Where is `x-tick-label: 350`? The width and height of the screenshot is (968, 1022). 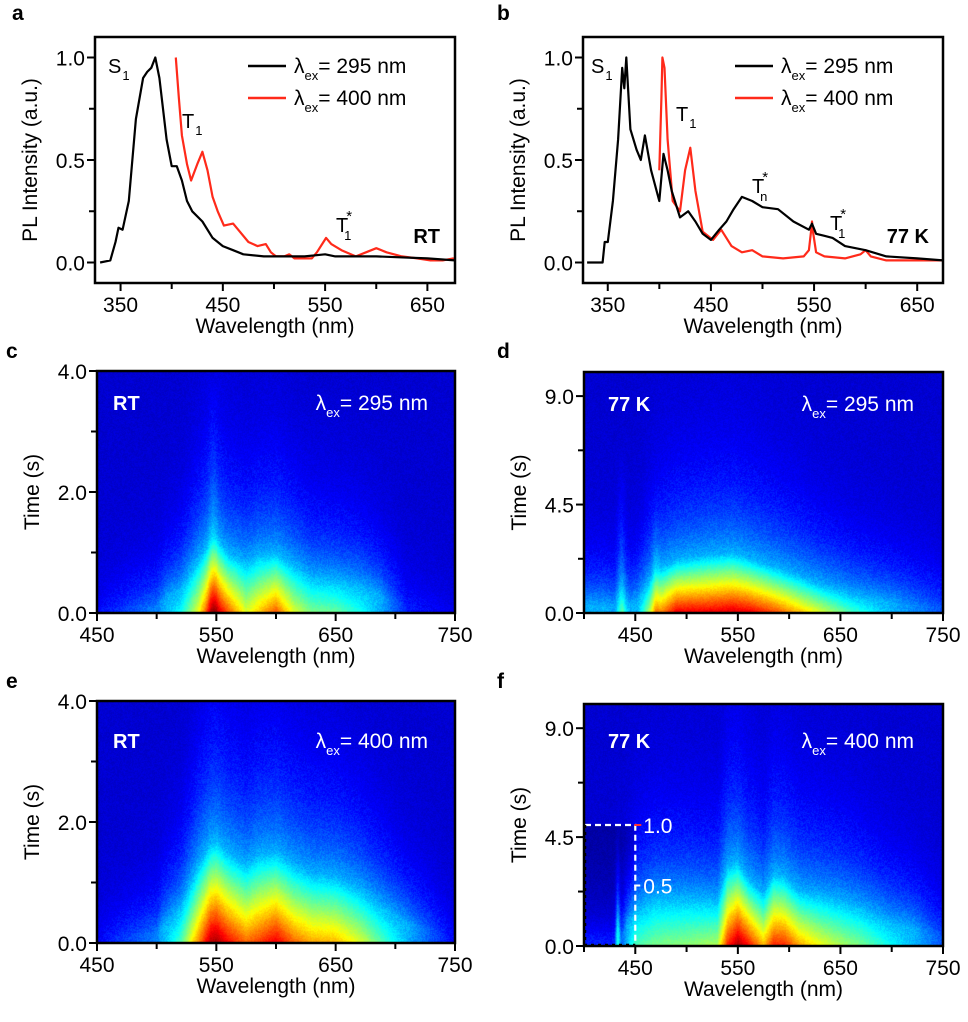
x-tick-label: 350 is located at coordinates (120, 305).